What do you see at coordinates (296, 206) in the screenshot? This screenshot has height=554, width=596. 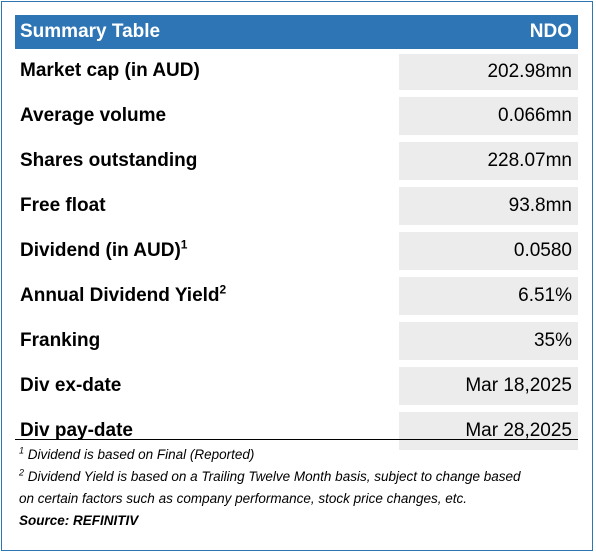 I see `table-row: Free float 93.8mn` at bounding box center [296, 206].